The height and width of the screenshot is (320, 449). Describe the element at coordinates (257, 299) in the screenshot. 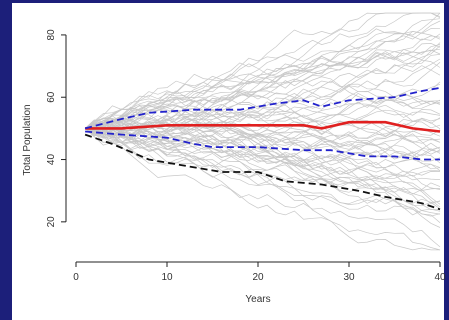

I see `x-axis-label: Years` at that location.